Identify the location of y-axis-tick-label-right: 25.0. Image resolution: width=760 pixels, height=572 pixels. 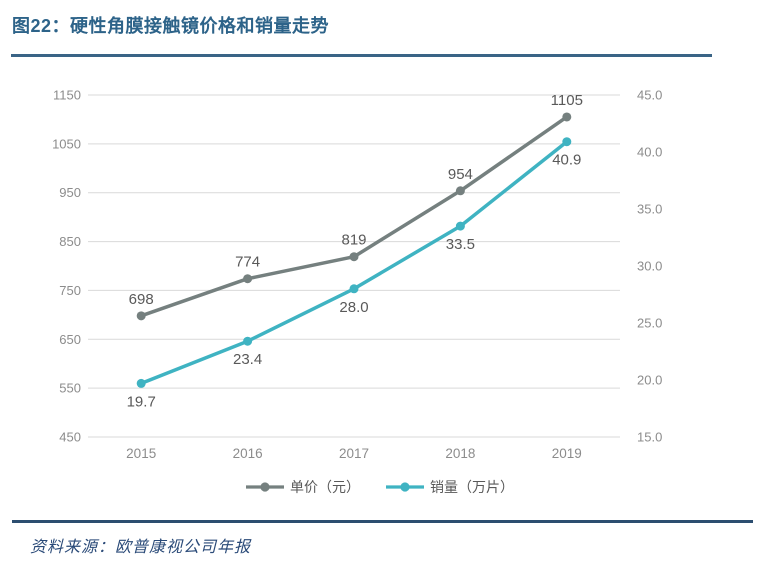
(649, 323).